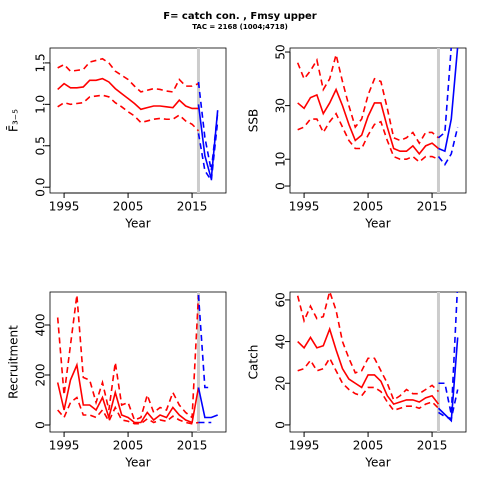 This screenshot has height=480, width=480. What do you see at coordinates (281, 299) in the screenshot?
I see `y-tick-label: 60` at bounding box center [281, 299].